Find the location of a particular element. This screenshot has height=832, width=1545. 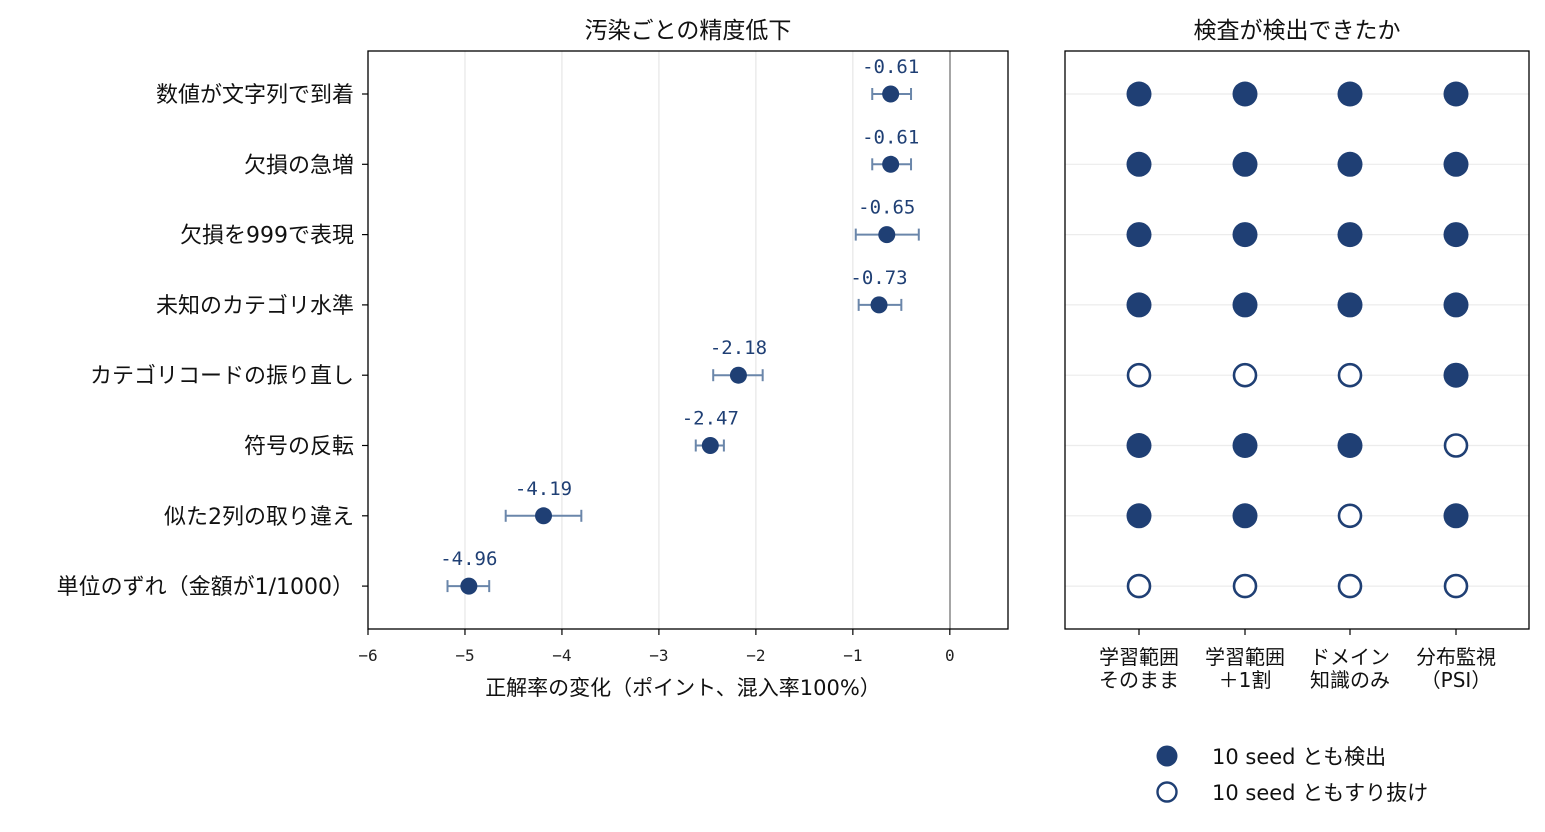

left-x-axis-label: 正解率の変化（ポイント、混入率100%） is located at coordinates (683, 688).